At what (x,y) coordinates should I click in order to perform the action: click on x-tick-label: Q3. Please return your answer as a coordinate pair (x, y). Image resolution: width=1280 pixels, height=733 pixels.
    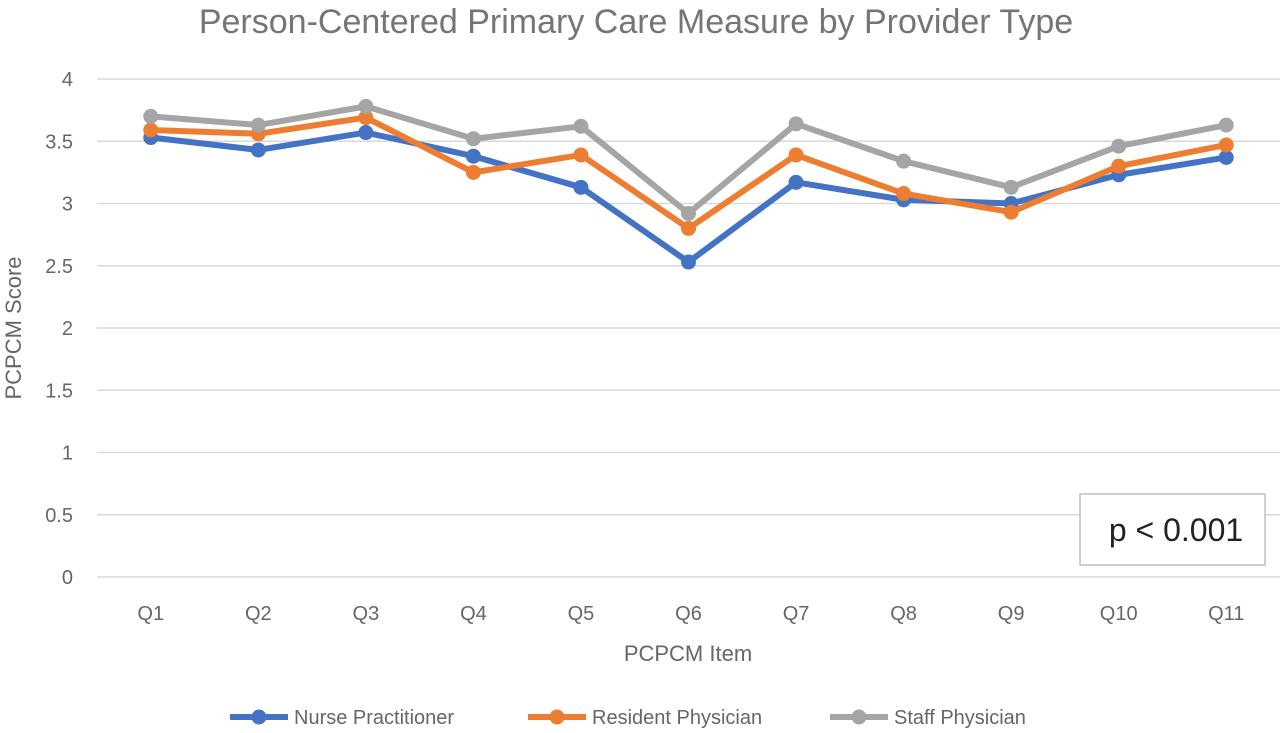
    Looking at the image, I should click on (366, 614).